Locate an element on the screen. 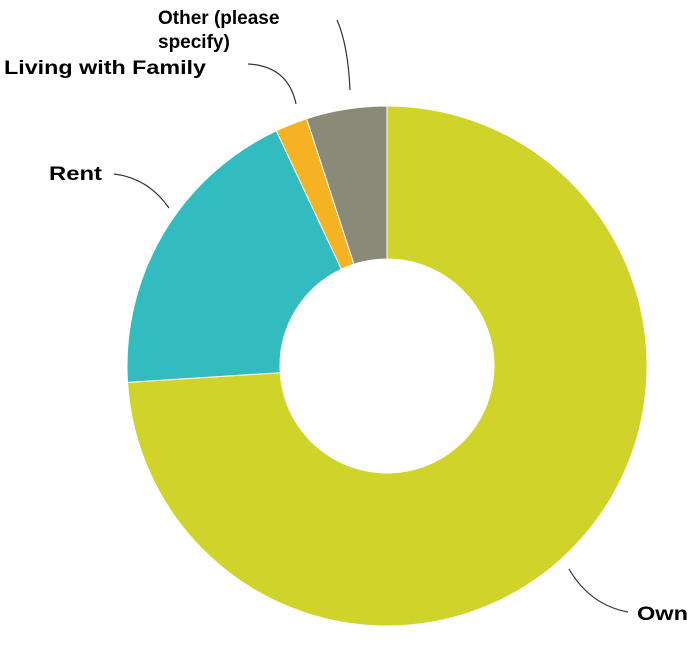 The image size is (690, 646). donut-hole is located at coordinates (387, 366).